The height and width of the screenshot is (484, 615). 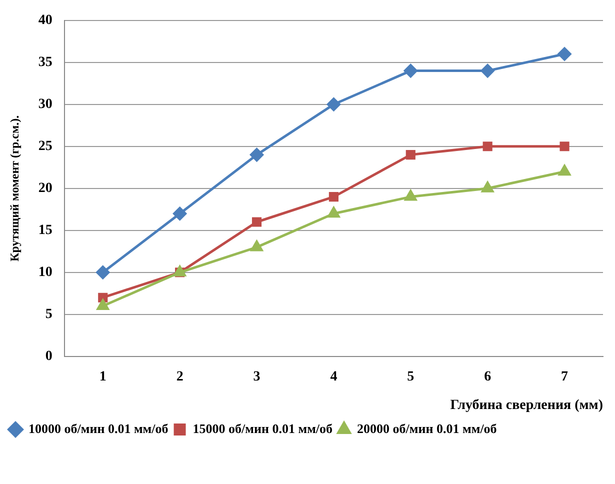 What do you see at coordinates (45, 20) in the screenshot?
I see `y-tick-label: 40` at bounding box center [45, 20].